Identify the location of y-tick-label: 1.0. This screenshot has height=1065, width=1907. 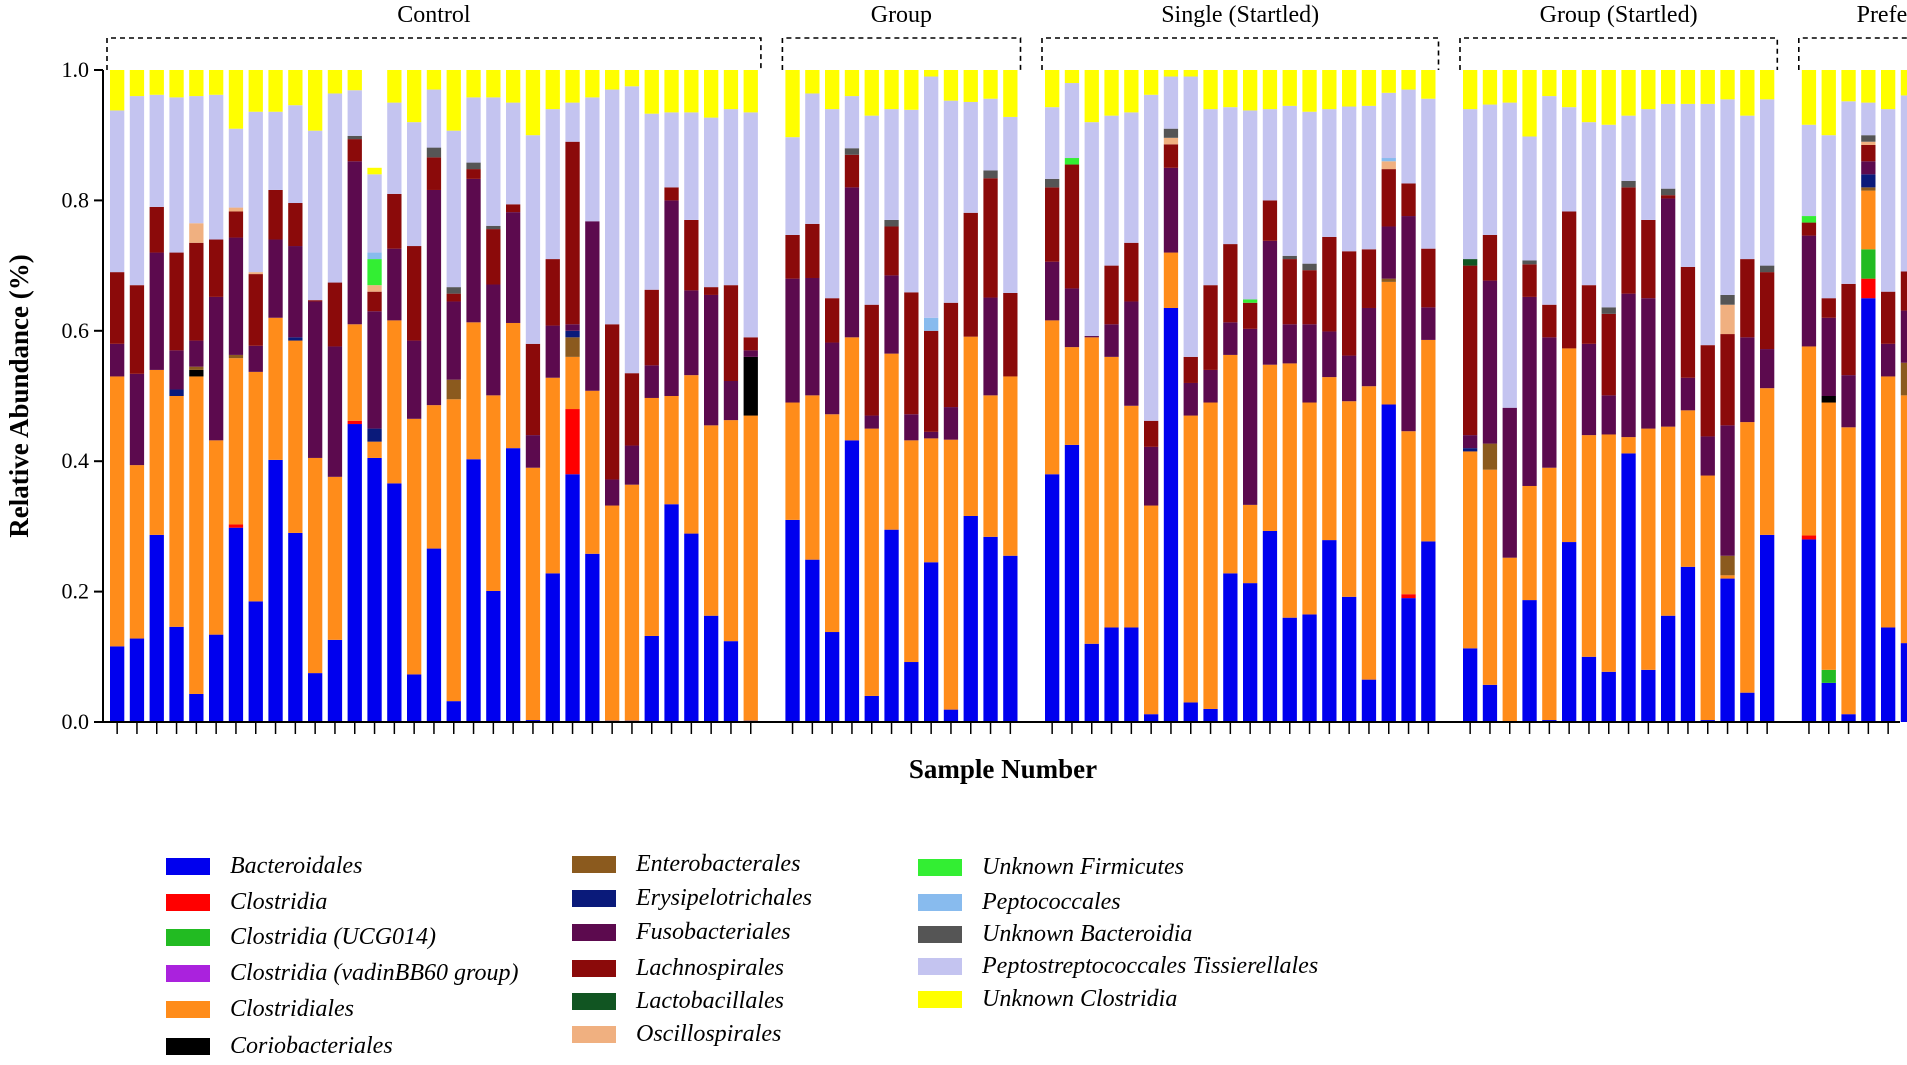
(76, 69).